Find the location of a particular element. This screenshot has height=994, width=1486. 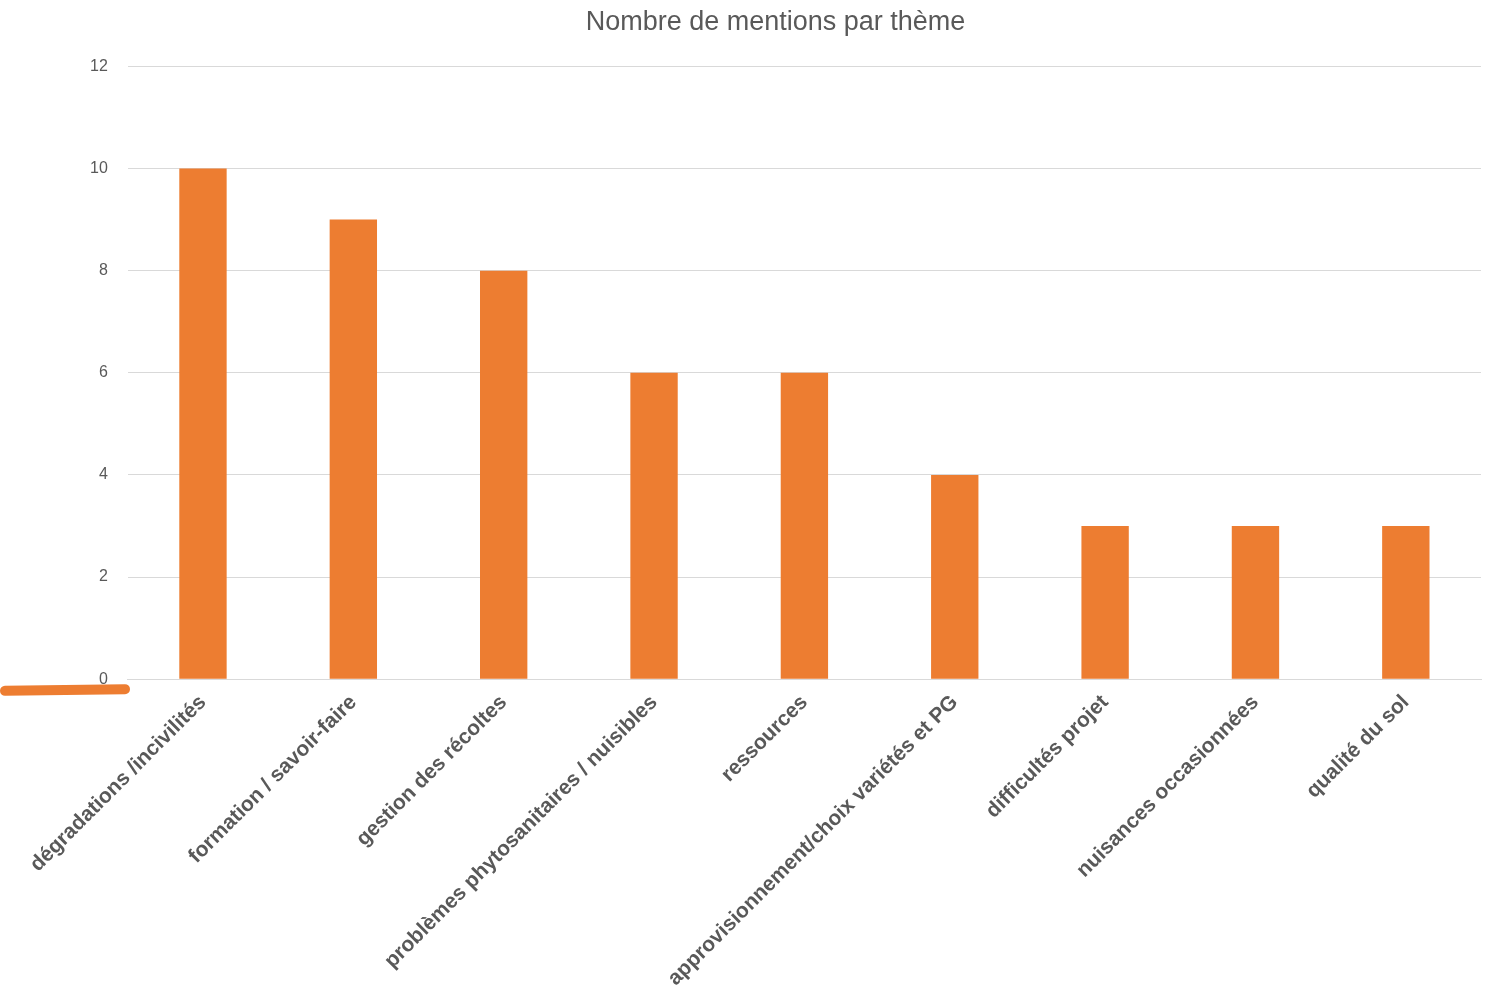

y-tick-label: 2 is located at coordinates (103, 576).